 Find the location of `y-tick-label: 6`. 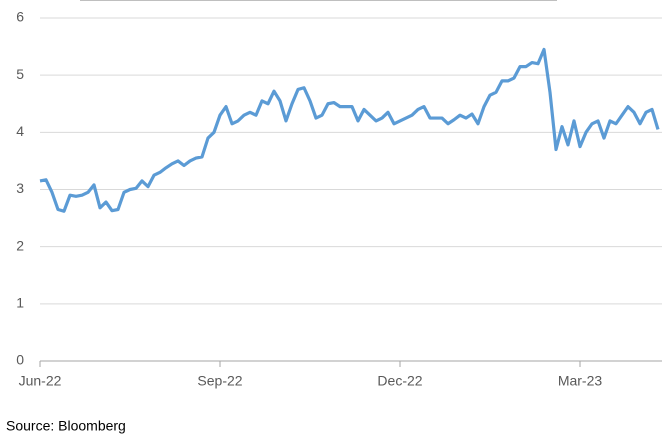

y-tick-label: 6 is located at coordinates (20, 17).